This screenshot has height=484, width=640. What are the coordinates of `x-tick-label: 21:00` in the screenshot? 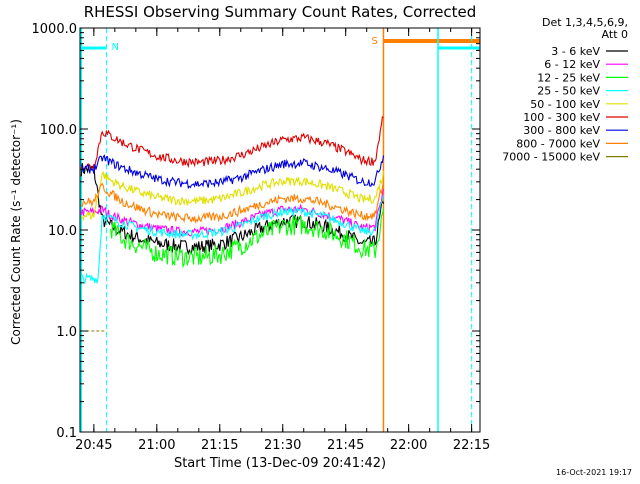 It's located at (156, 445).